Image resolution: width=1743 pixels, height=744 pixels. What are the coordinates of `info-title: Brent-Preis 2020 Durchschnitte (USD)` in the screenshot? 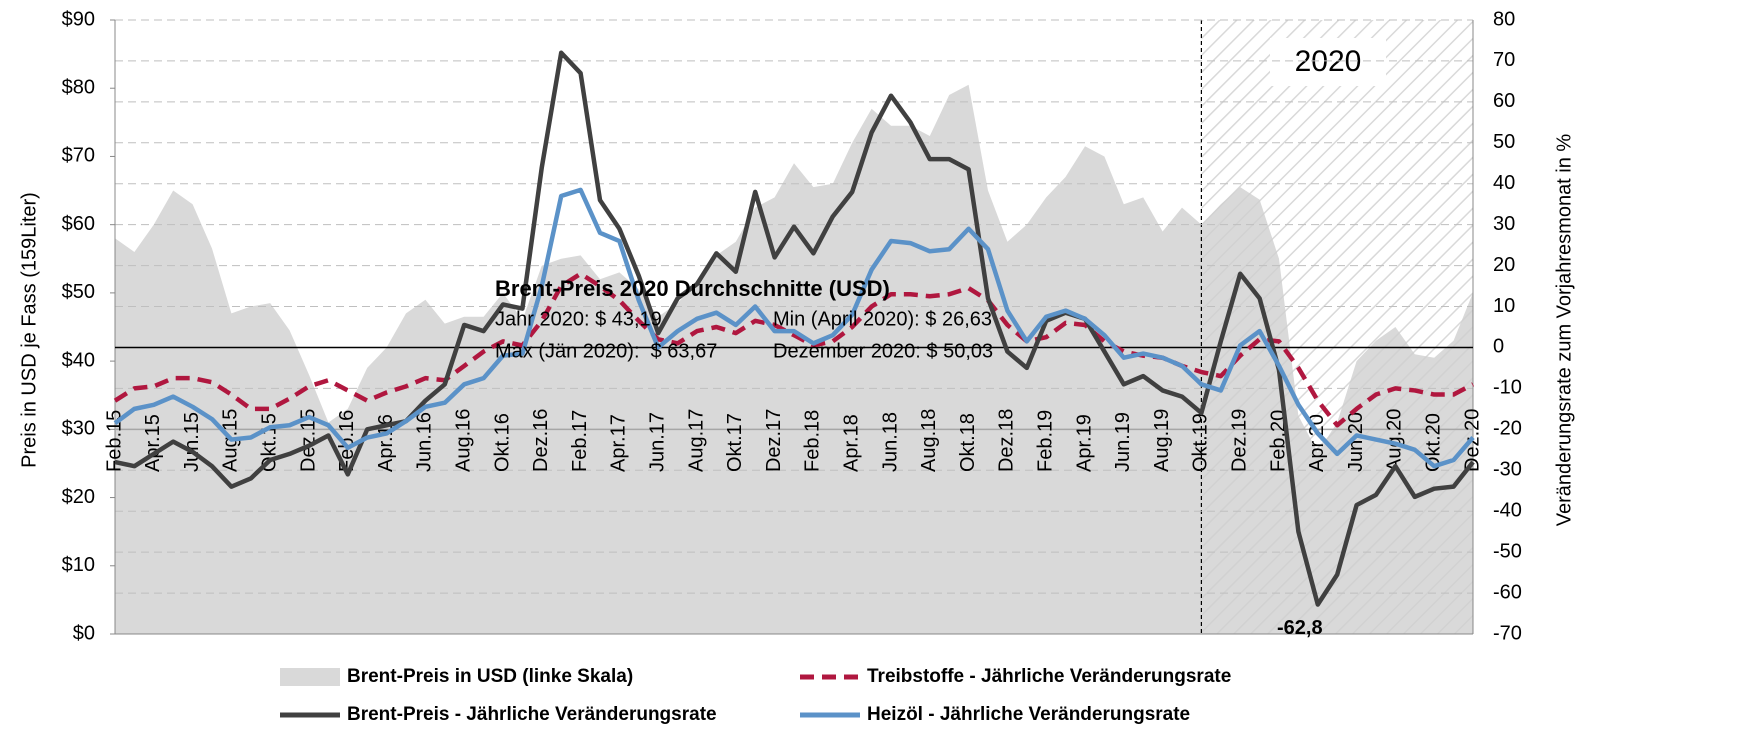 It's located at (692, 288).